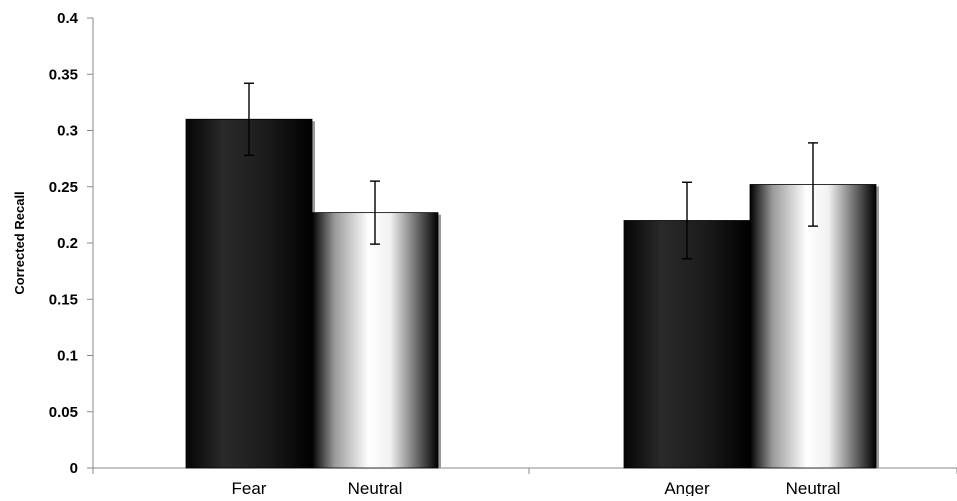 The image size is (957, 501). I want to click on y-tick-label: 0.2, so click(67, 243).